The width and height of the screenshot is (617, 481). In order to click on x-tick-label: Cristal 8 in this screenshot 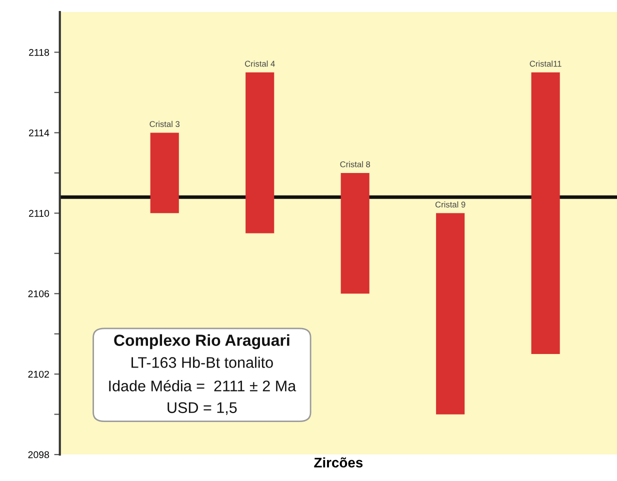, I will do `click(355, 164)`.